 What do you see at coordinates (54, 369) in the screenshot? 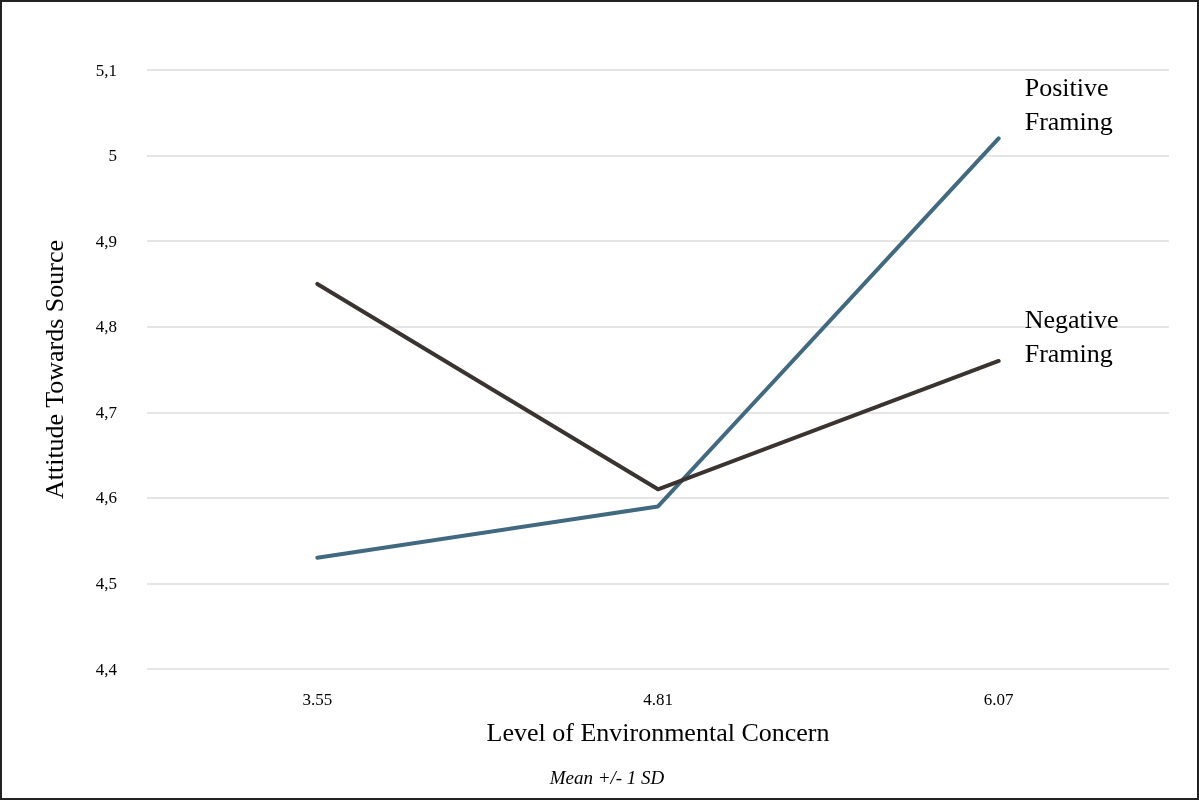
I see `y-axis-title: Attitude Towards Source` at bounding box center [54, 369].